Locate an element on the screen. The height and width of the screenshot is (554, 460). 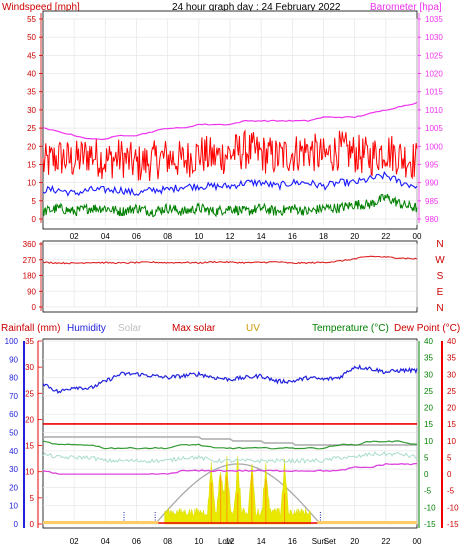
dewpoint-tick-label: 30 is located at coordinates (451, 374).